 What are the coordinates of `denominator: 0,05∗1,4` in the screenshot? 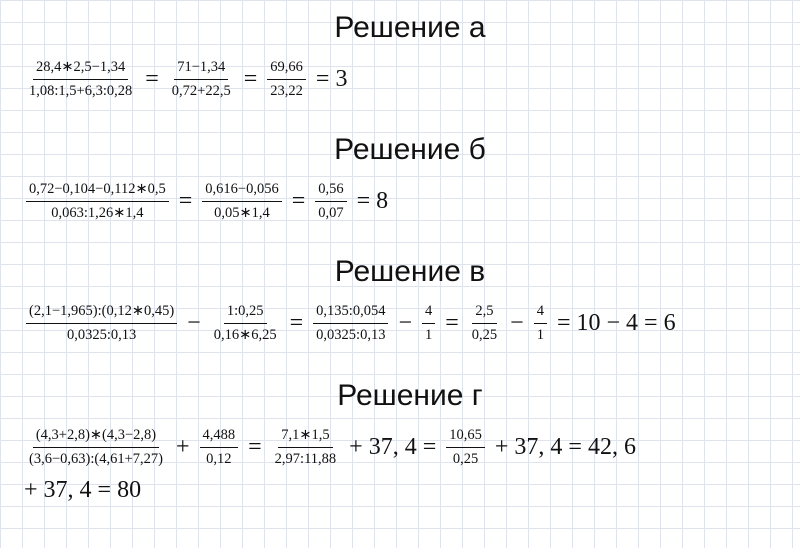 It's located at (242, 212).